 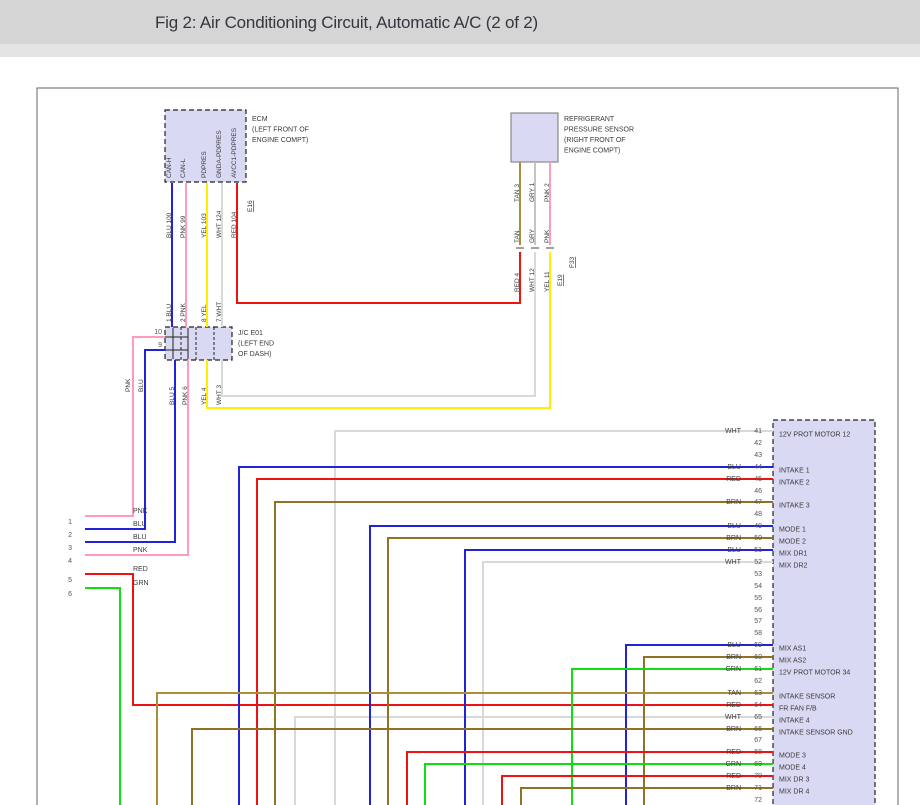 I want to click on refrigerant-pressure-sensor, so click(x=534, y=137).